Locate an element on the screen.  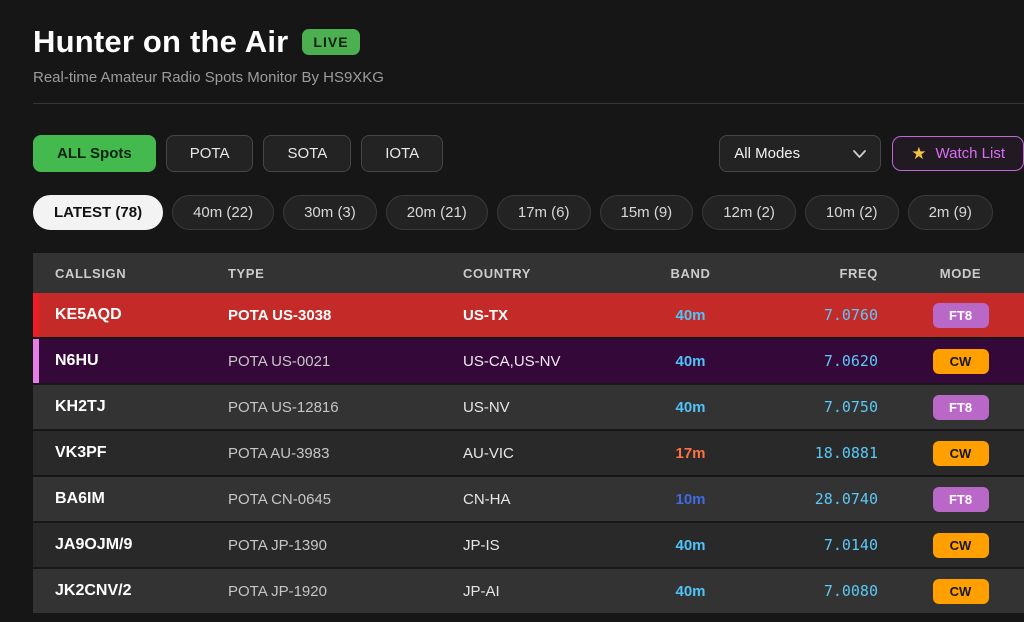
band-tab: 2m (9) is located at coordinates (950, 212).